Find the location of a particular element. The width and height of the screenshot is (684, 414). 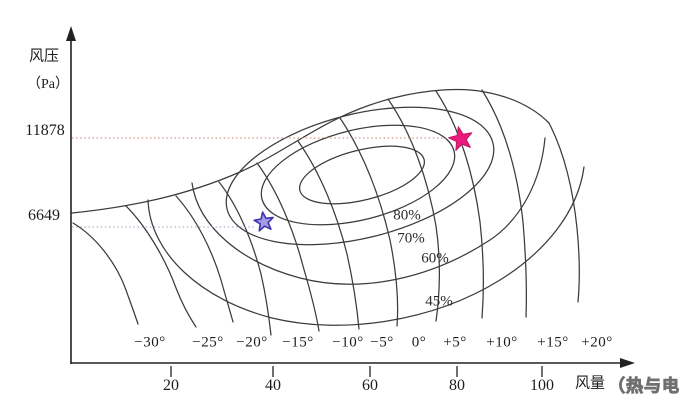

x-axis-arrow-icon is located at coordinates (627, 363).